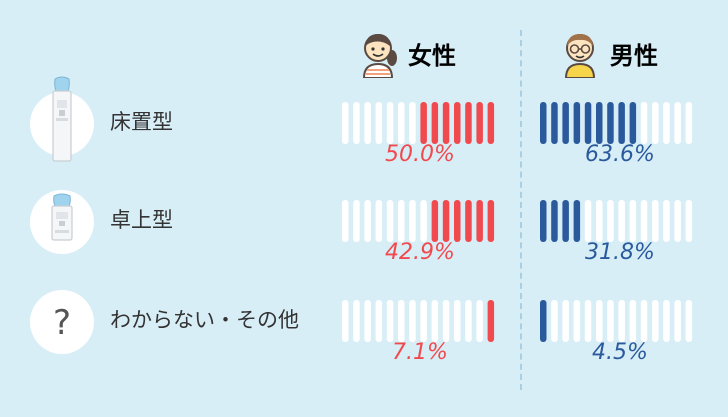 The image size is (728, 417). I want to click on male-label: 男性, so click(634, 55).